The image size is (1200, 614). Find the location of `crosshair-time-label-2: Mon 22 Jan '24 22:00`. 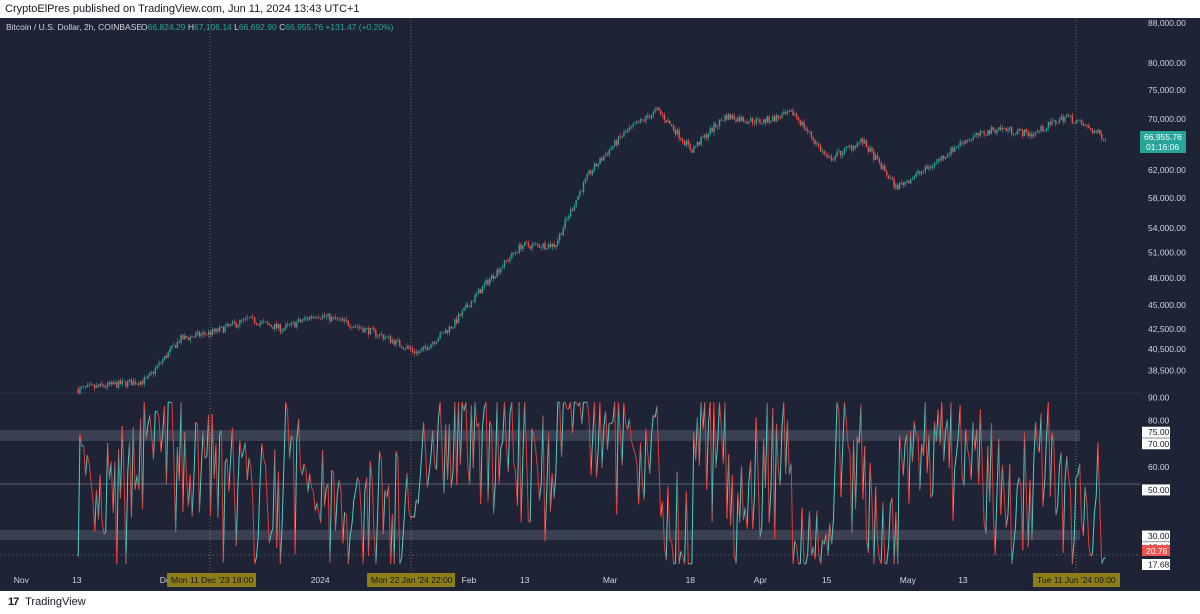

crosshair-time-label-2: Mon 22 Jan '24 22:00 is located at coordinates (412, 580).